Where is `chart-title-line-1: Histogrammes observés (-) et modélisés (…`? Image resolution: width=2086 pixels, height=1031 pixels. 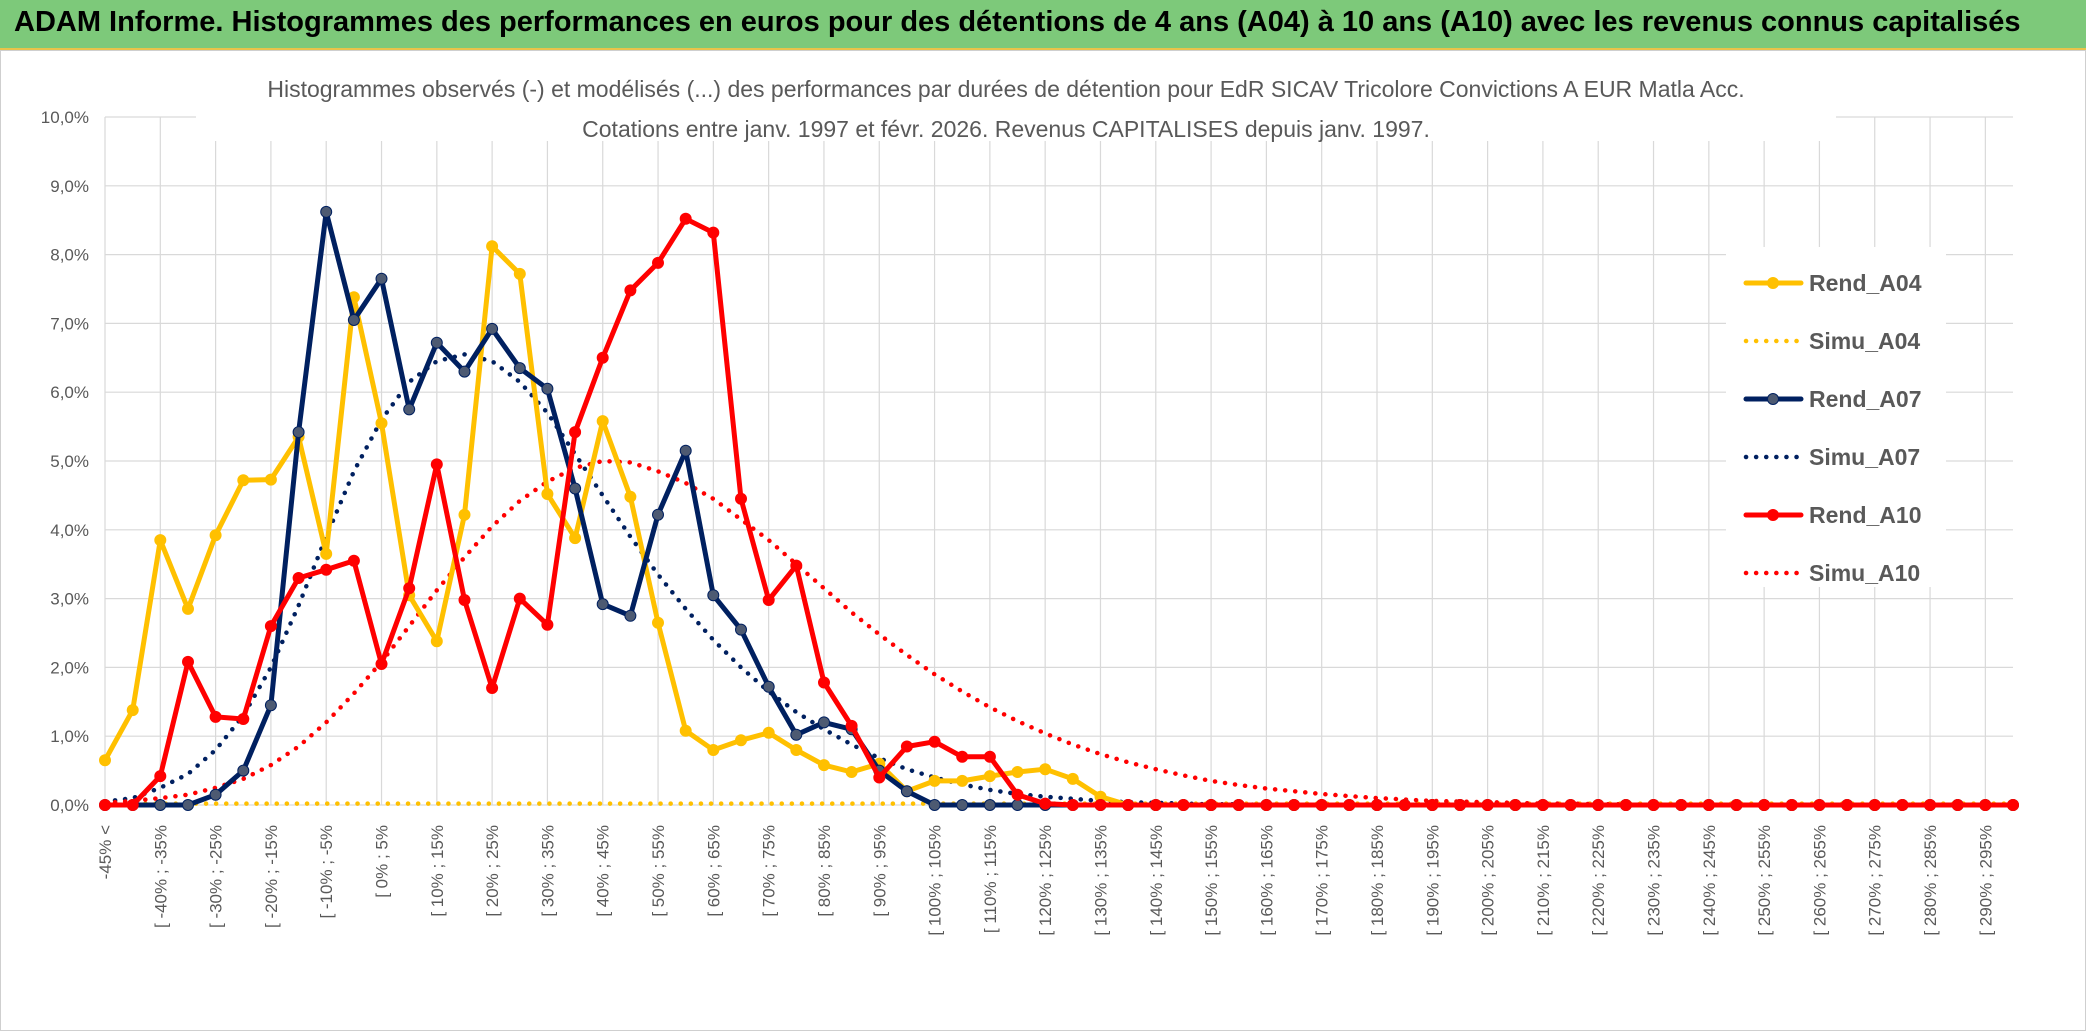 chart-title-line-1: Histogrammes observés (-) et modélisés (… is located at coordinates (1005, 89).